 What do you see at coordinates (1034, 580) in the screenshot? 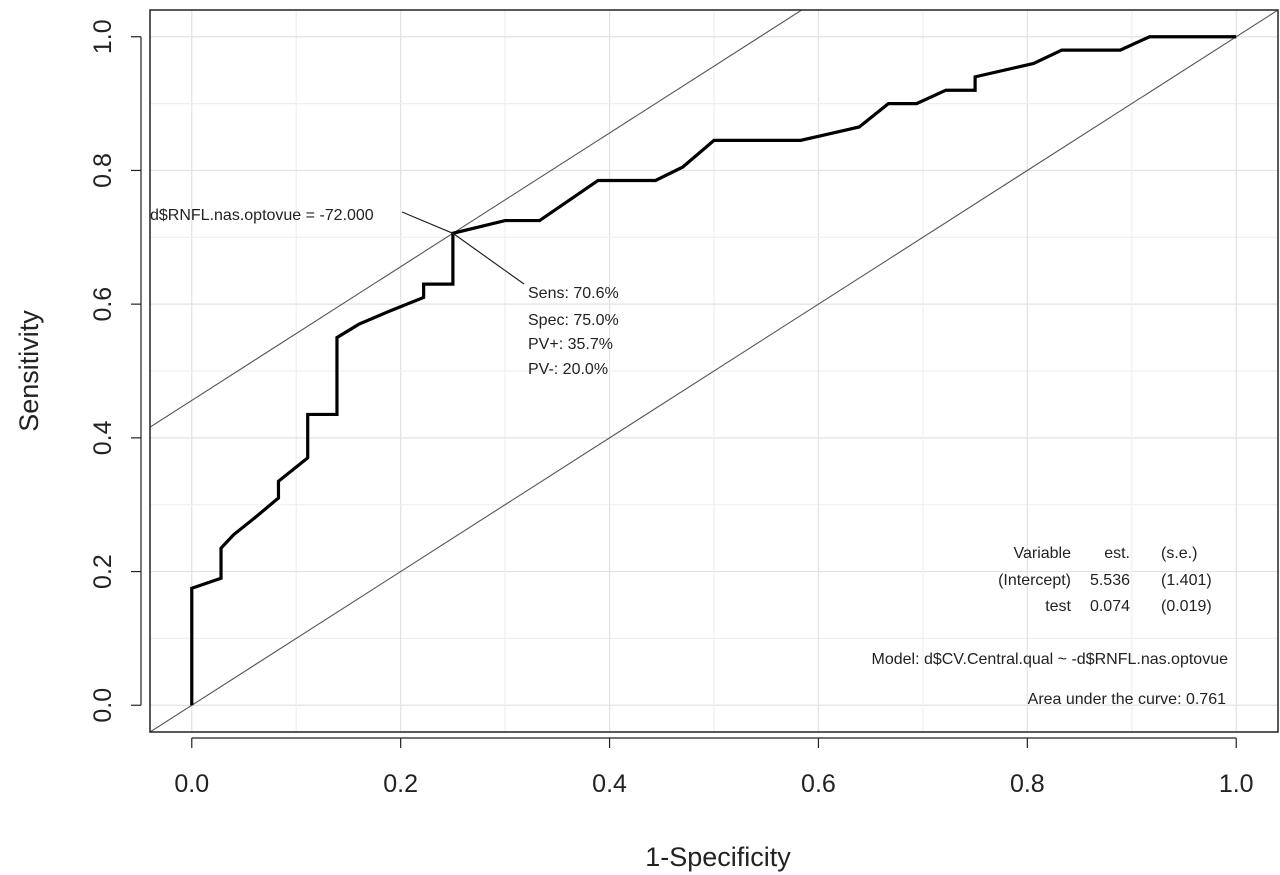
I see `table-row-intercept-name: (Intercept)` at bounding box center [1034, 580].